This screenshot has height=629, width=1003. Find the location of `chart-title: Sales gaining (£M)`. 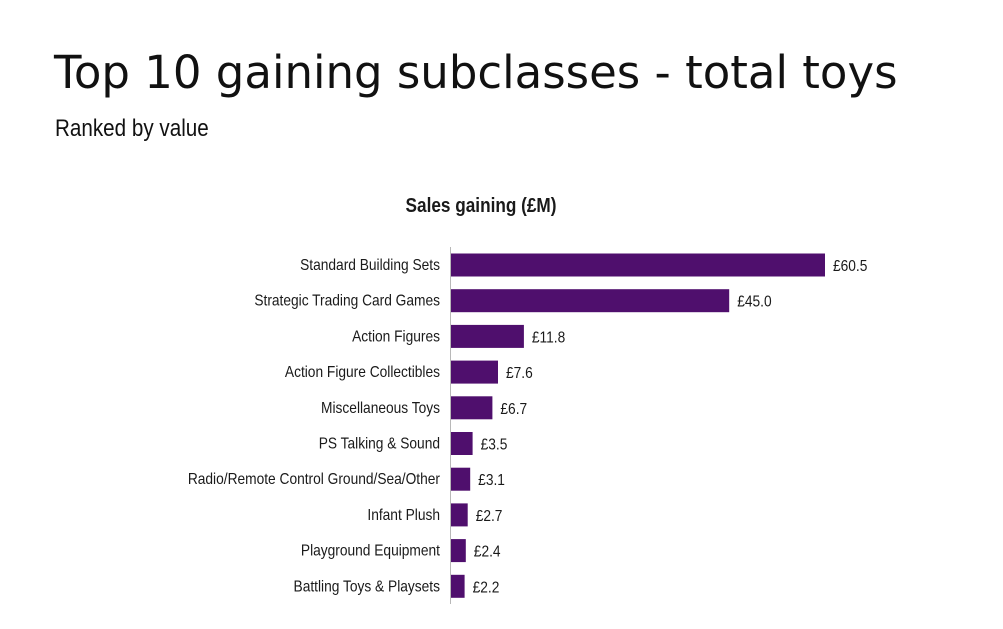

chart-title: Sales gaining (£M) is located at coordinates (481, 205).